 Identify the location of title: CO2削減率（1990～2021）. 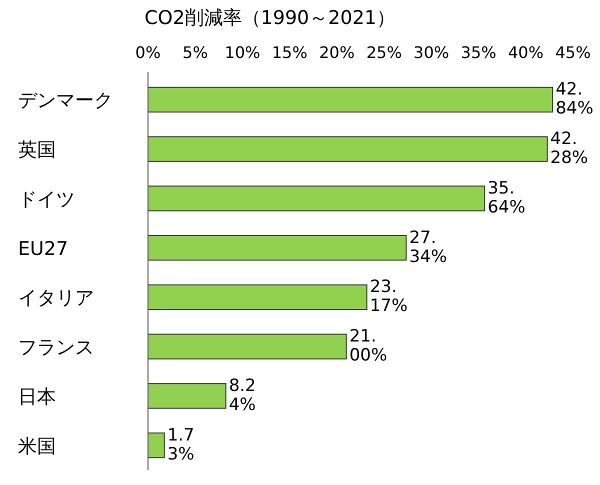
(270, 18).